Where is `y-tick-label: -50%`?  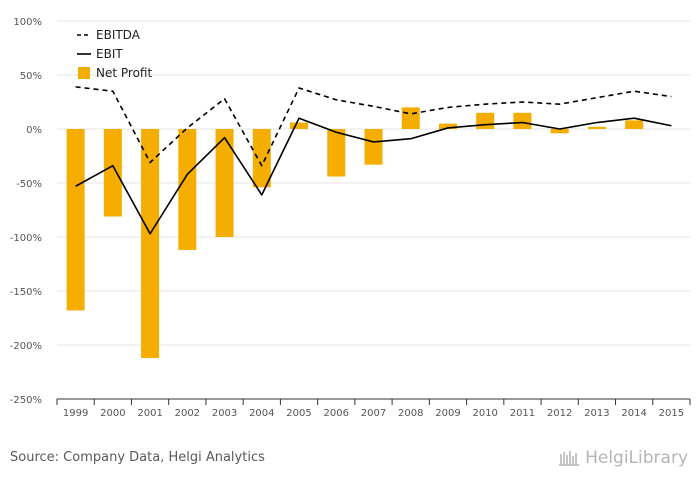
y-tick-label: -50% is located at coordinates (29, 184).